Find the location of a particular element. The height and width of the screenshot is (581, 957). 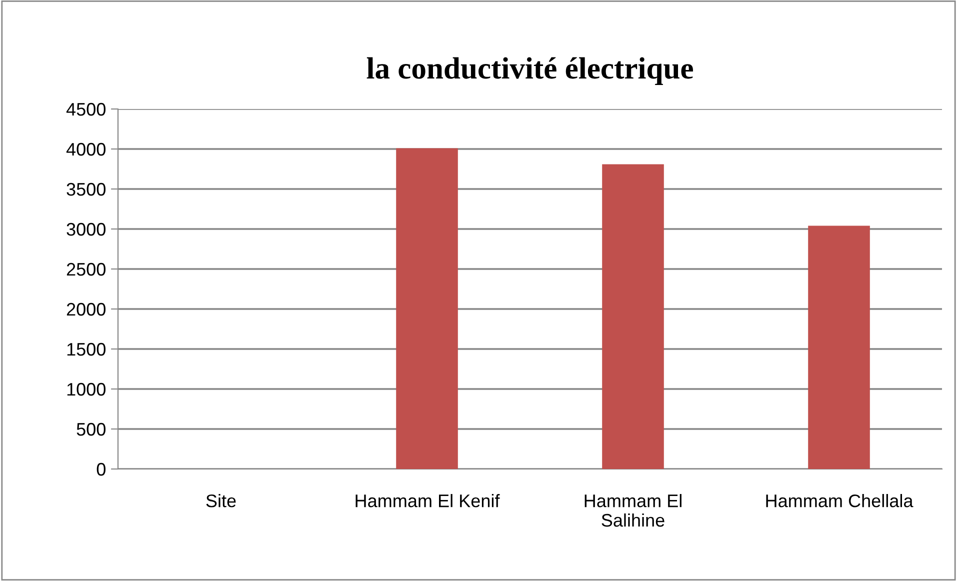

y-tick-label: 1500 is located at coordinates (86, 349).